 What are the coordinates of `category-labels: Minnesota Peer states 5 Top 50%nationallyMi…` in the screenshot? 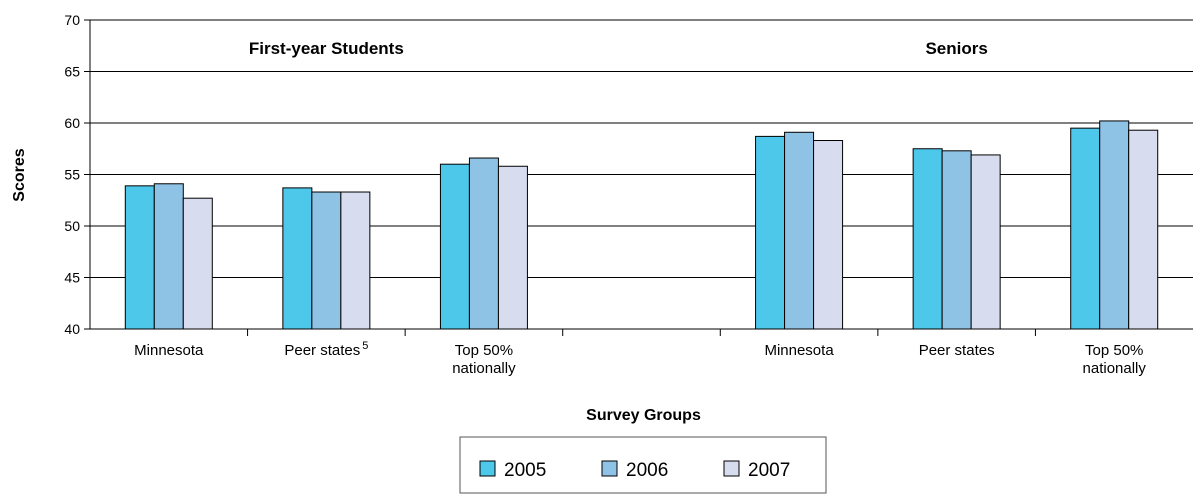 It's located at (640, 358).